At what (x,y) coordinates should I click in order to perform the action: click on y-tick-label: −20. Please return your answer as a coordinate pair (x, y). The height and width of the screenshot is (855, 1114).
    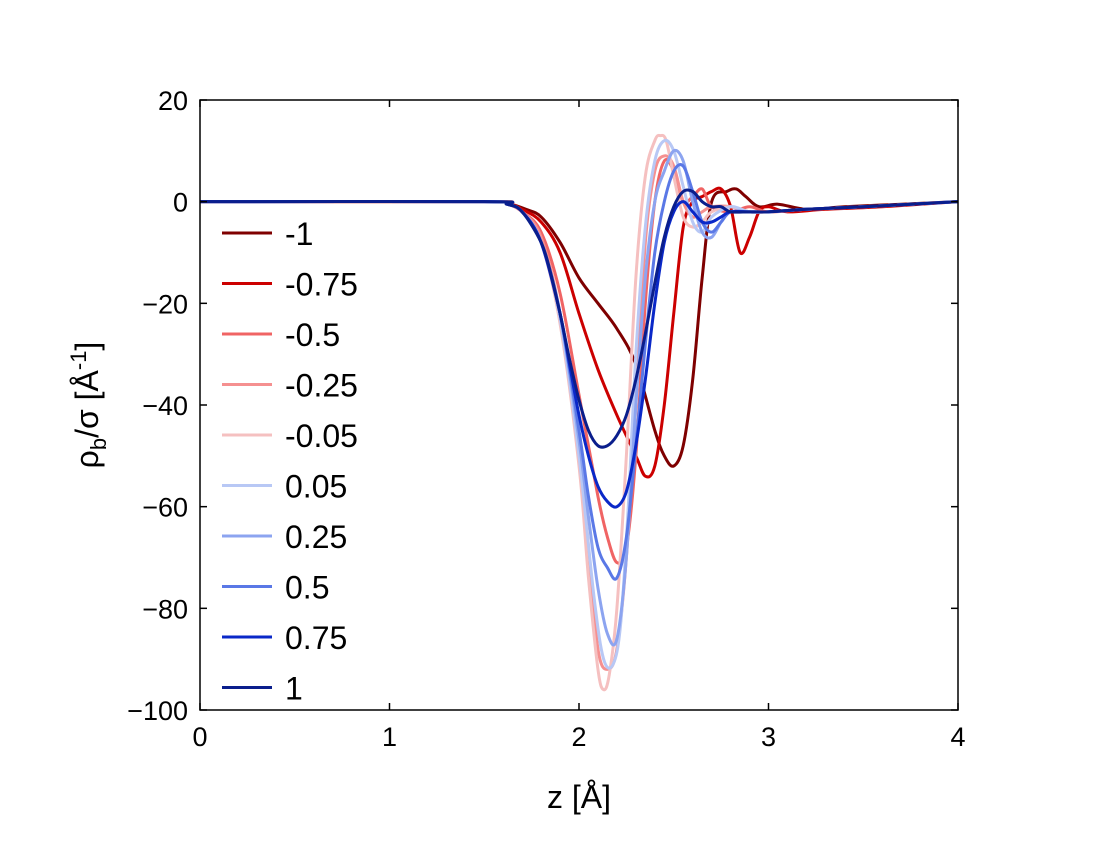
    Looking at the image, I should click on (165, 304).